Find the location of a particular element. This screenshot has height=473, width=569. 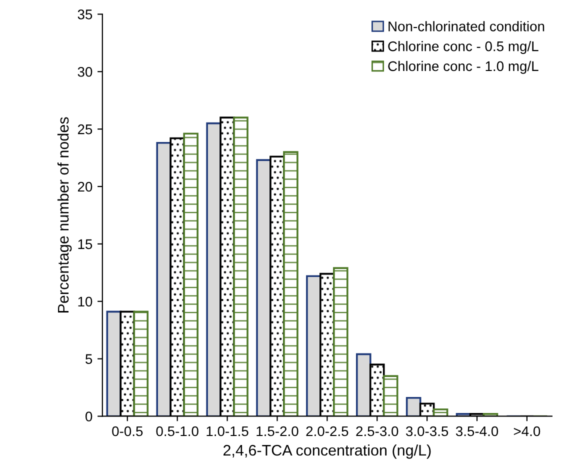

x-tick-label: >4.0 is located at coordinates (527, 431).